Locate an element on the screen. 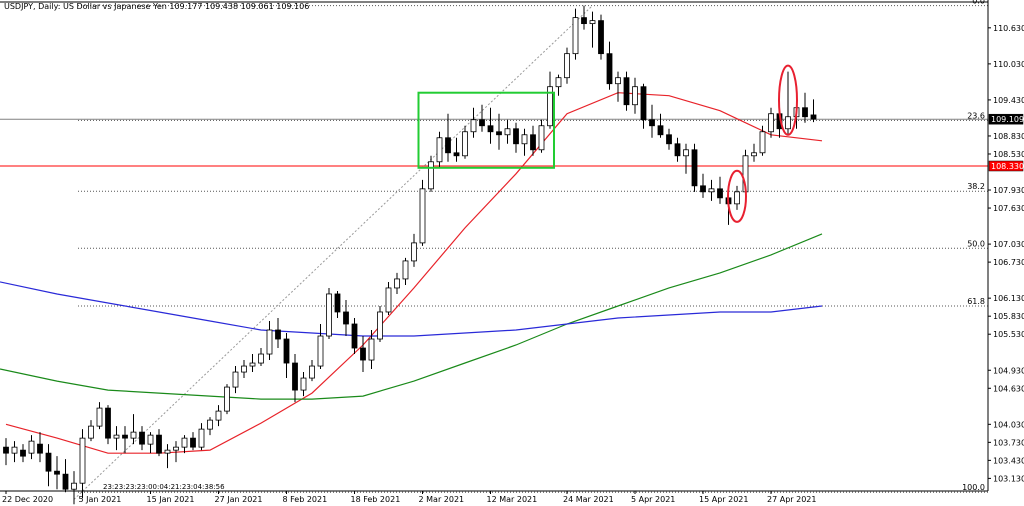 The height and width of the screenshot is (506, 1024). x-tick-label: 5 Jan 2021 is located at coordinates (100, 499).